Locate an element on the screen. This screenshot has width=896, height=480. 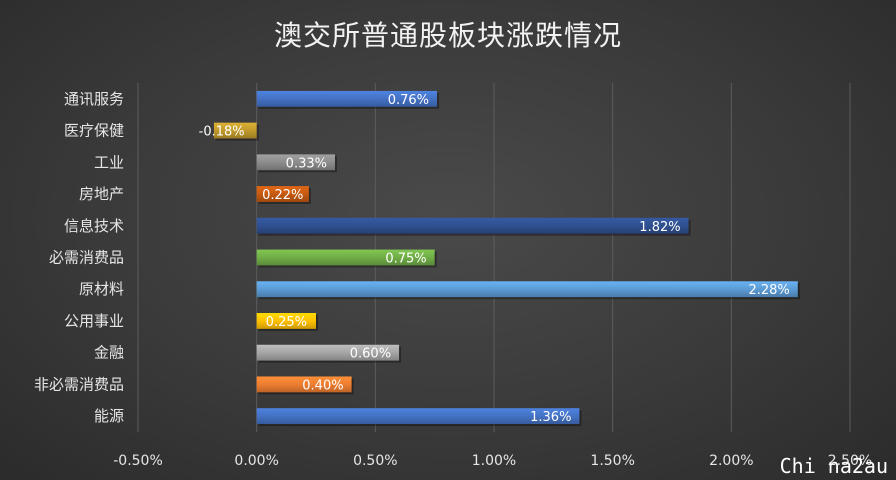
category-label: 能源 is located at coordinates (109, 416).